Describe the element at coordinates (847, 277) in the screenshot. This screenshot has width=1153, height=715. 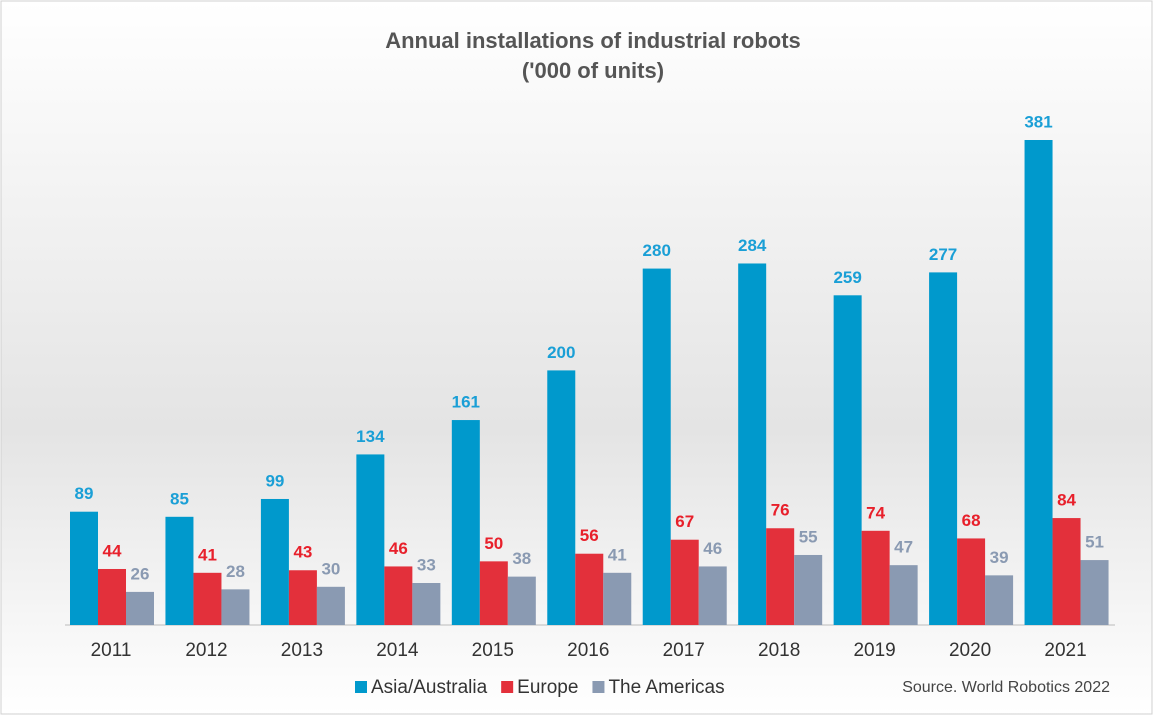
I see `data-label: 259` at that location.